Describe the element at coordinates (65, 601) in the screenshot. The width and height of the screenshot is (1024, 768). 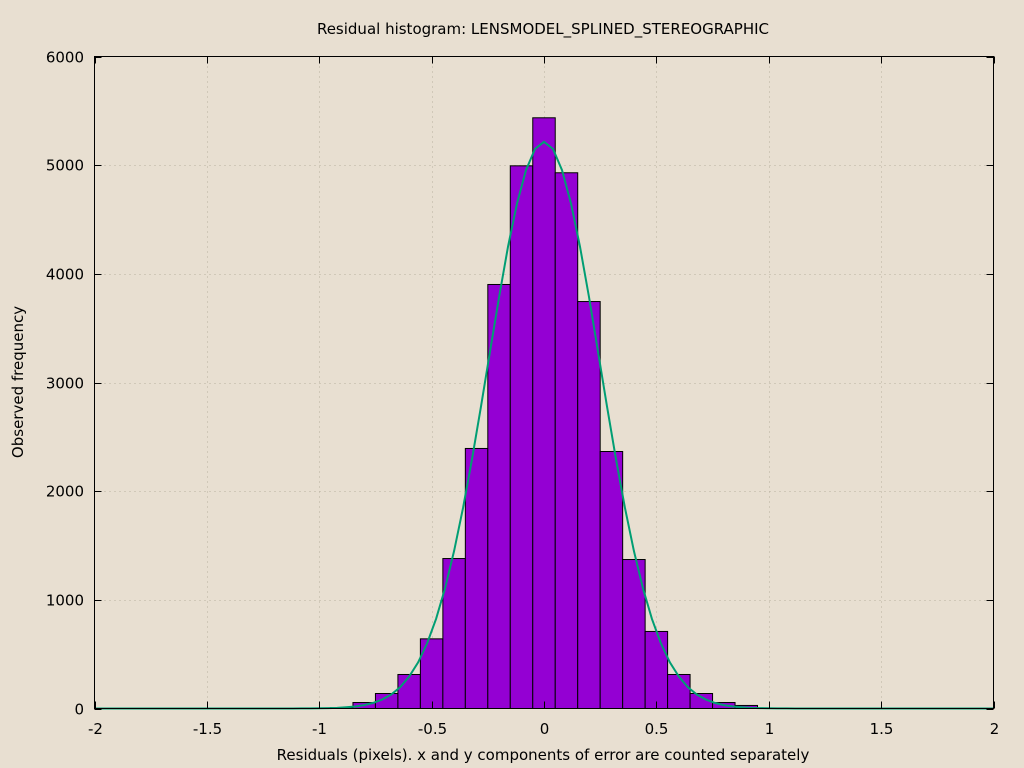
I see `y-tick-label: 1000` at that location.